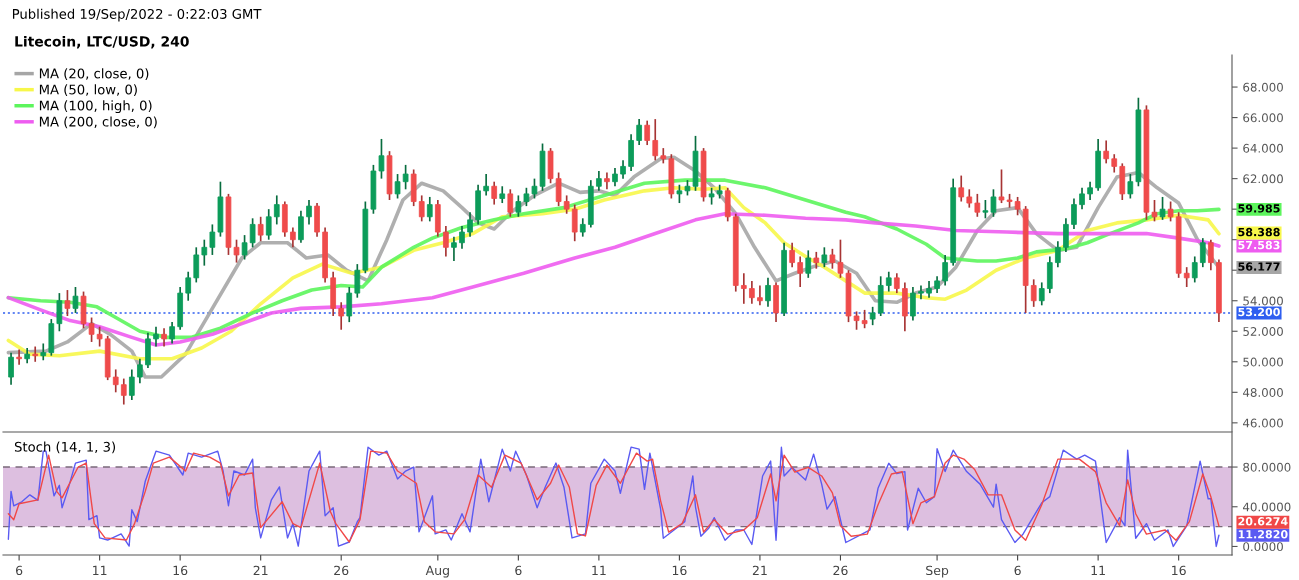  What do you see at coordinates (102, 42) in the screenshot?
I see `chart-title: Litecoin, LTC/USD, 240` at bounding box center [102, 42].